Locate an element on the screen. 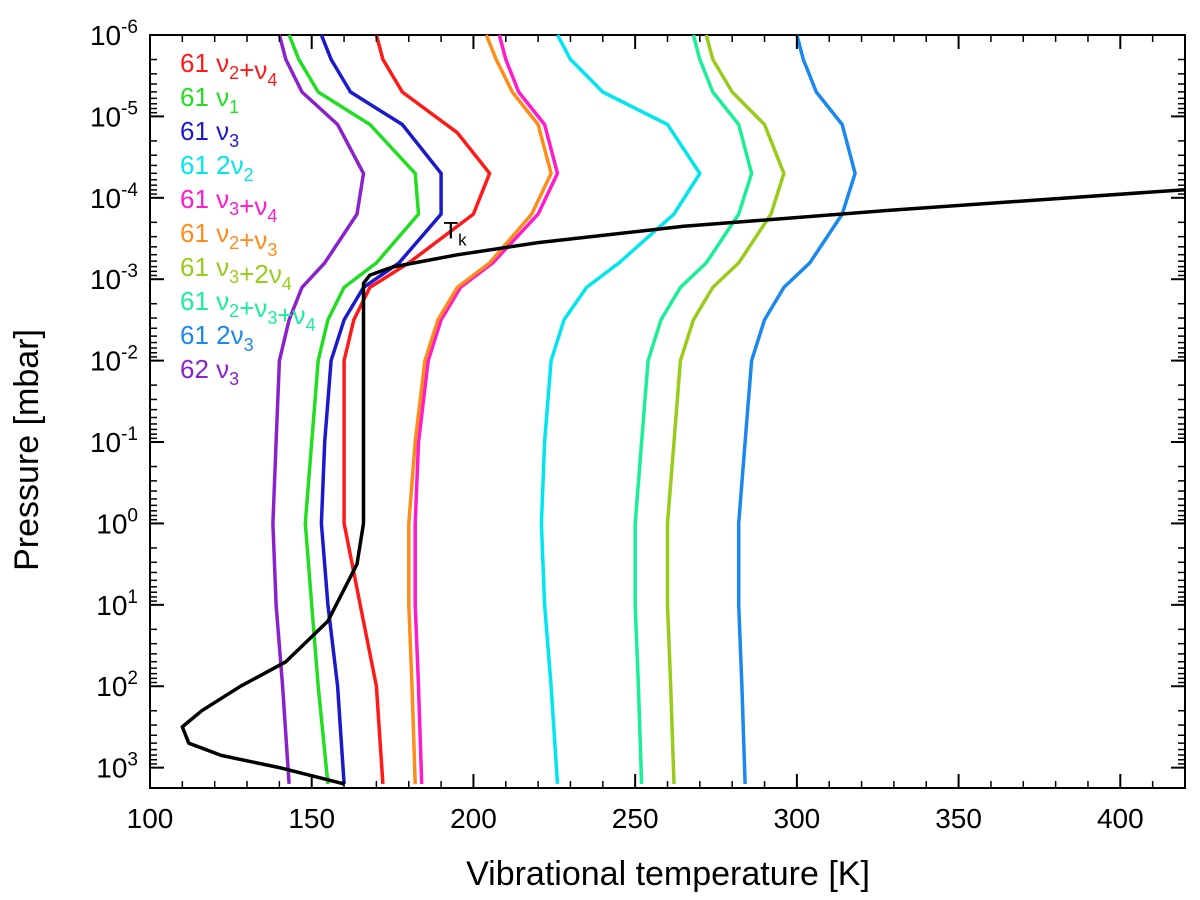 The width and height of the screenshot is (1200, 900). y-tick-label: 10⁻¹ is located at coordinates (114, 441).